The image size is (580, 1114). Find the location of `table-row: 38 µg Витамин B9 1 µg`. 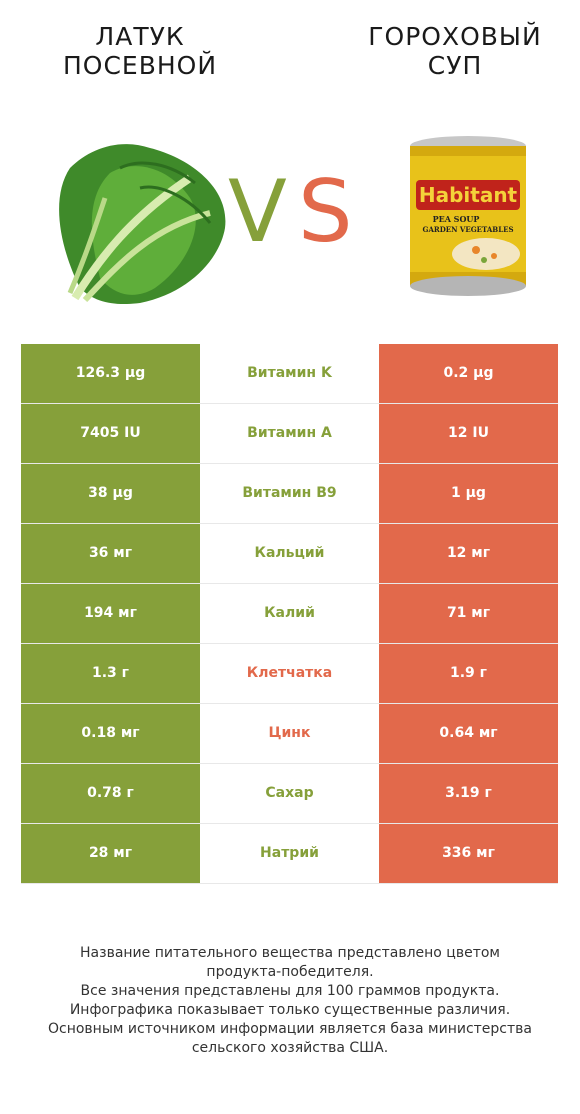

table-row: 38 µg Витамин B9 1 µg is located at coordinates (289, 494).